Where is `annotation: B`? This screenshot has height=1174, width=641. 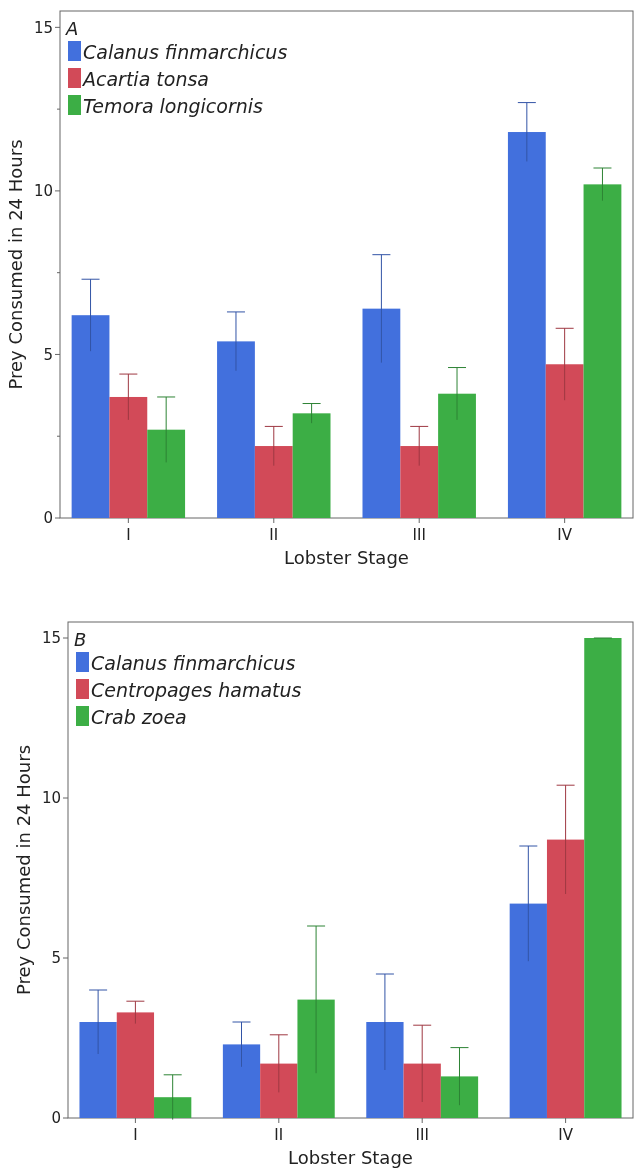 annotation: B is located at coordinates (80, 639).